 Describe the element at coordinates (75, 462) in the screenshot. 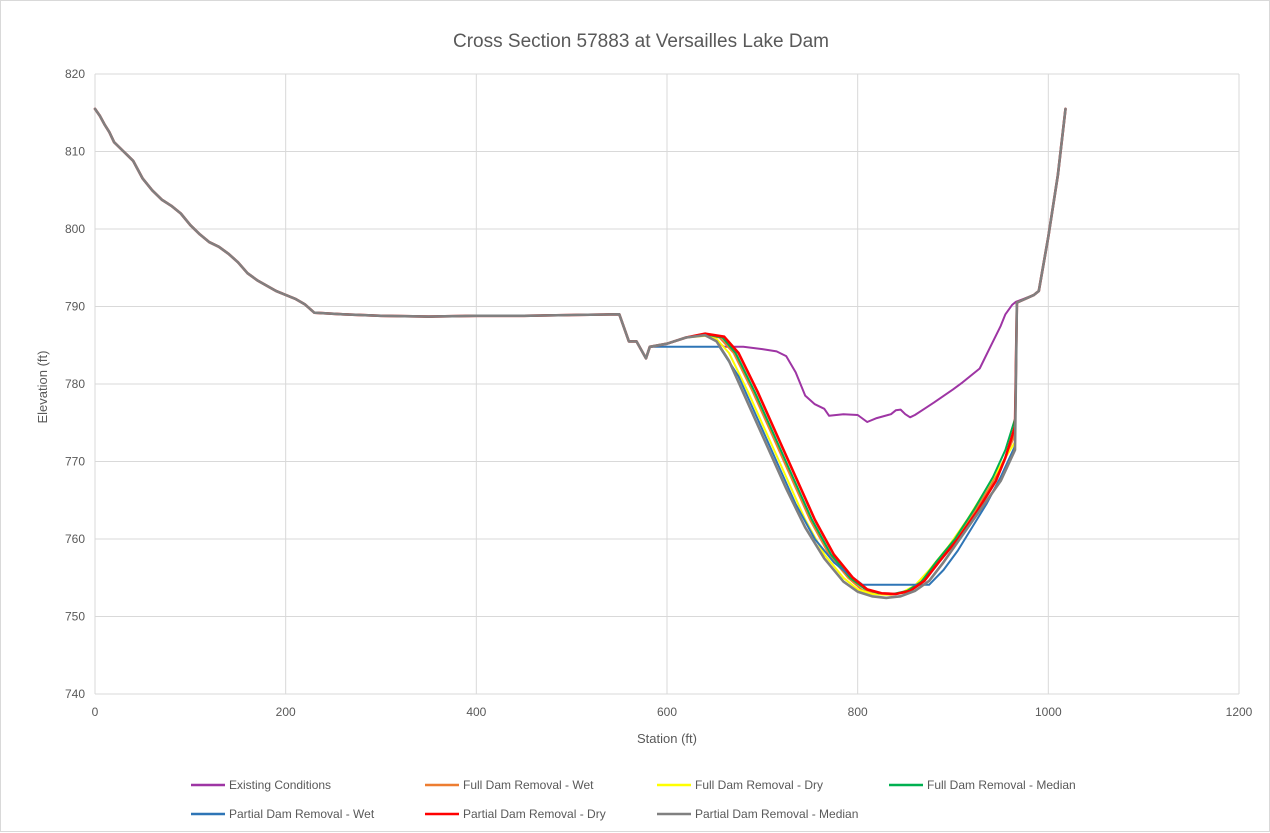

I see `y-tick-label: 770` at that location.